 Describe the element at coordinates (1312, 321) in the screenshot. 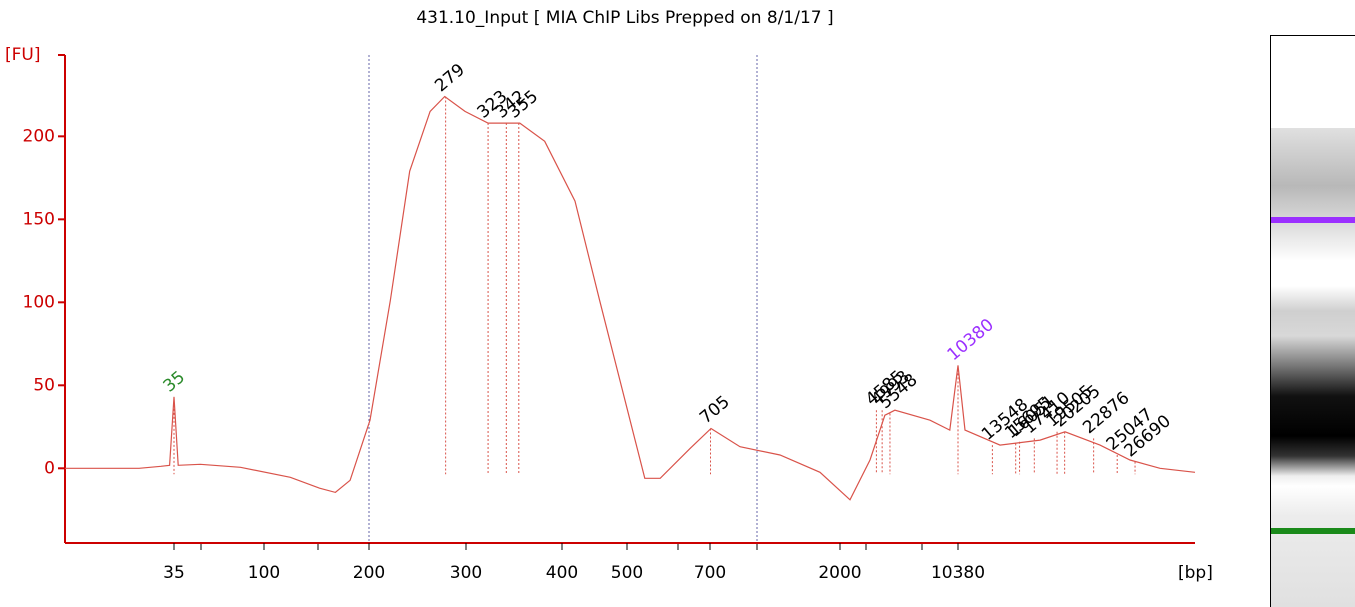

I see `gel-lane` at that location.